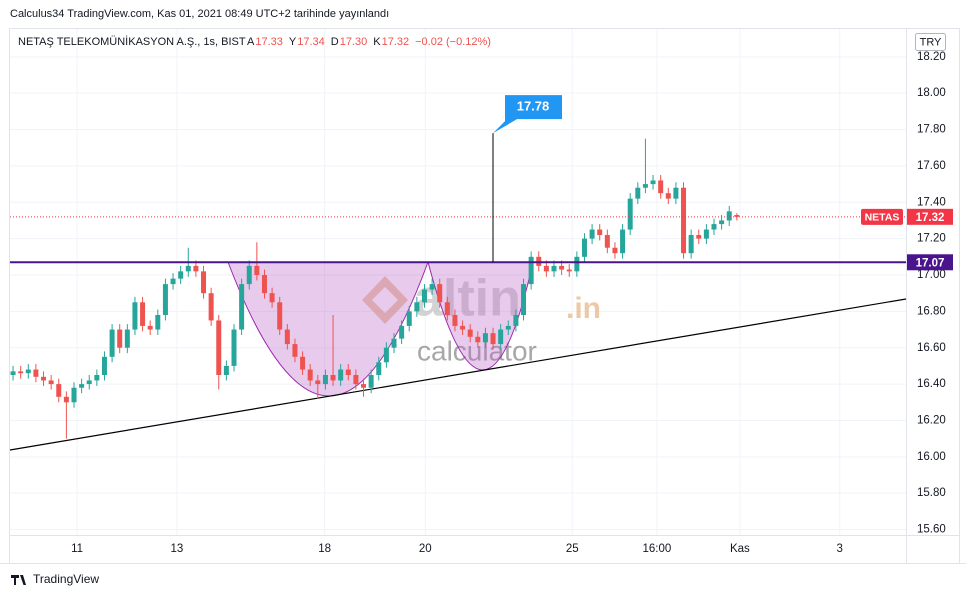 This screenshot has height=598, width=966. Describe the element at coordinates (481, 318) in the screenshot. I see `watermark: altin .in calculator` at that location.